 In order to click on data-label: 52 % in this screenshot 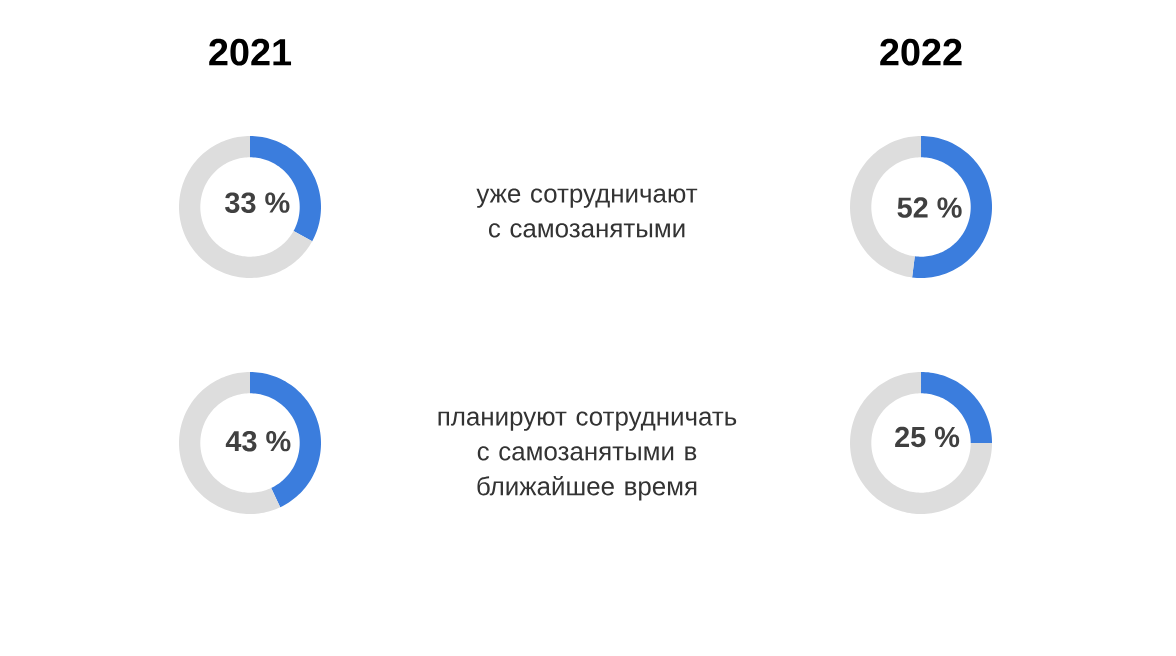, I will do `click(929, 207)`.